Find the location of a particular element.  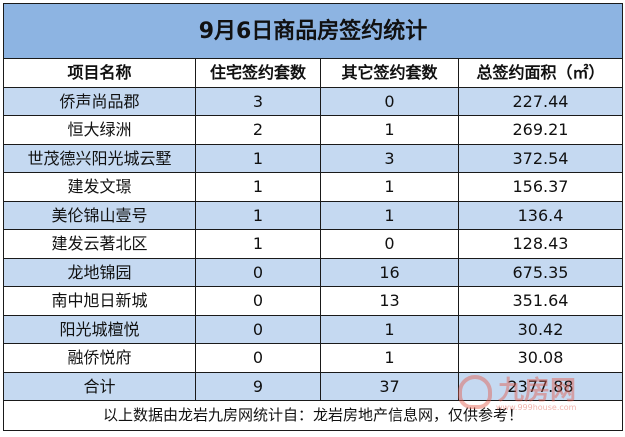

cell-project-name: 建发云著北区 is located at coordinates (99, 244).